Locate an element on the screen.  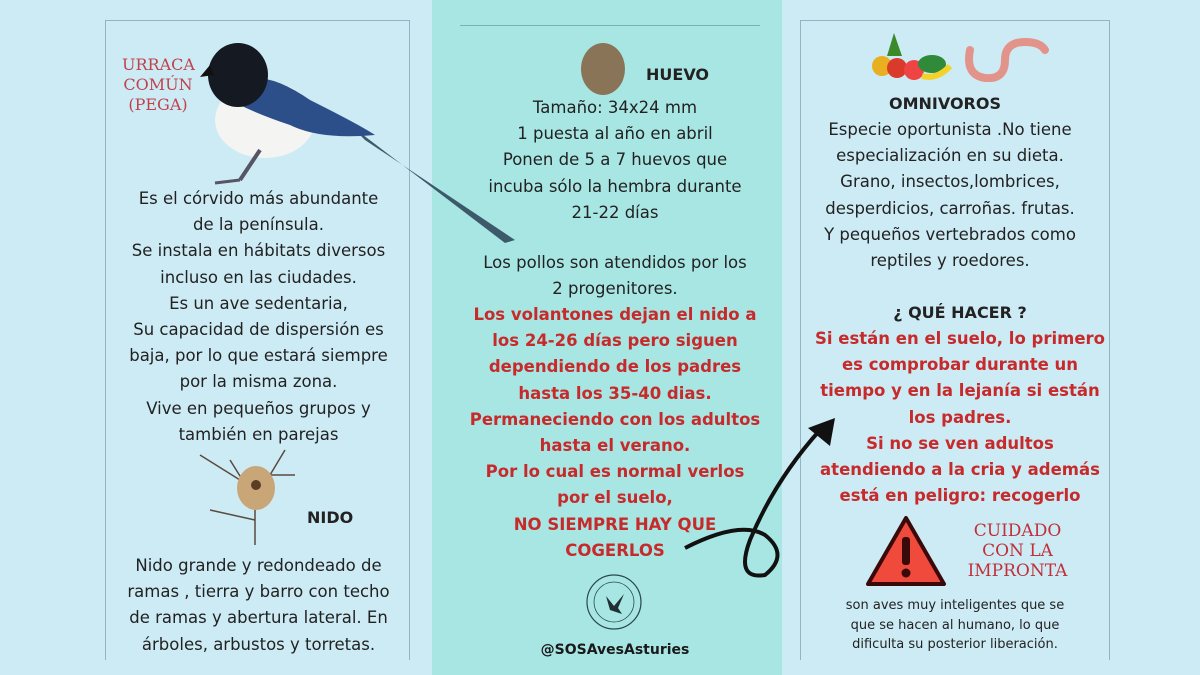
warning-title: CUIDADO CON LA IMPRONTA is located at coordinates (1017, 551).